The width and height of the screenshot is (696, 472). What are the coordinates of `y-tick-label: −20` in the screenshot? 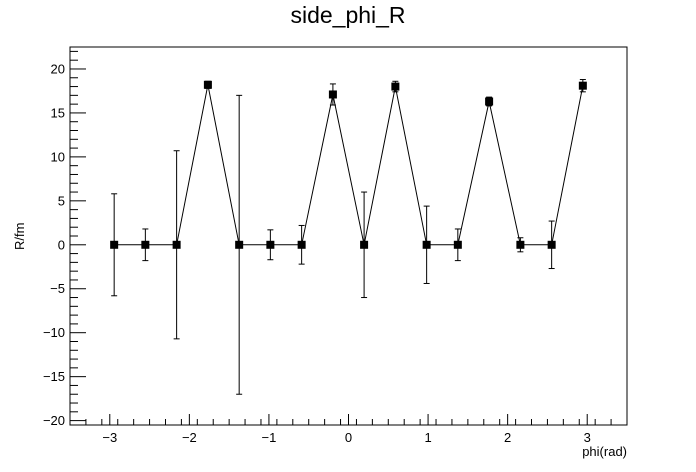 It's located at (54, 420).